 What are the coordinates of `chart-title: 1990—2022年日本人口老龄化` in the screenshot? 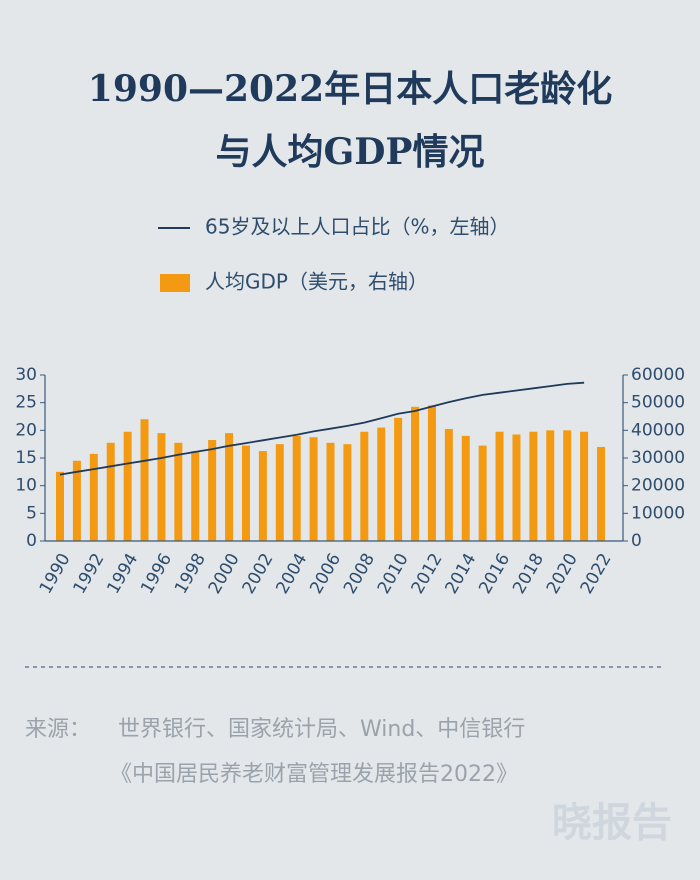 It's located at (350, 89).